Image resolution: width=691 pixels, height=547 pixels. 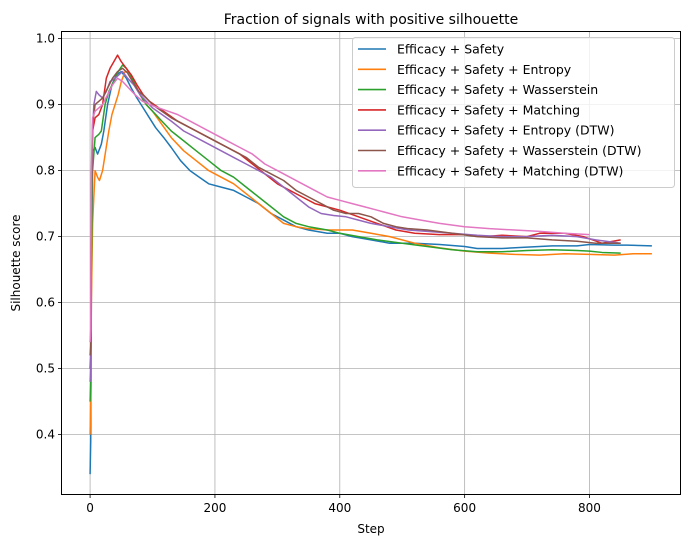 I want to click on y-tick-label: 0.5, so click(x=45, y=369).